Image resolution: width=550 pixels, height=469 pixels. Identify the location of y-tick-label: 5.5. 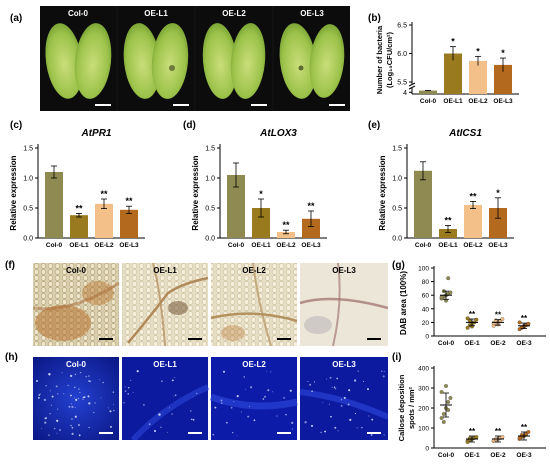
(402, 83).